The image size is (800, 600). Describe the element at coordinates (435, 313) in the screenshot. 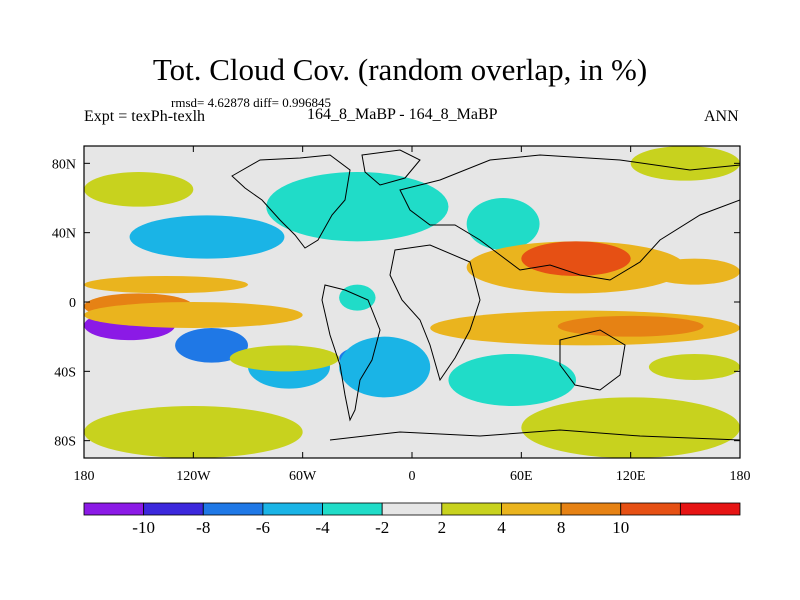

I see `coastline-africa` at that location.